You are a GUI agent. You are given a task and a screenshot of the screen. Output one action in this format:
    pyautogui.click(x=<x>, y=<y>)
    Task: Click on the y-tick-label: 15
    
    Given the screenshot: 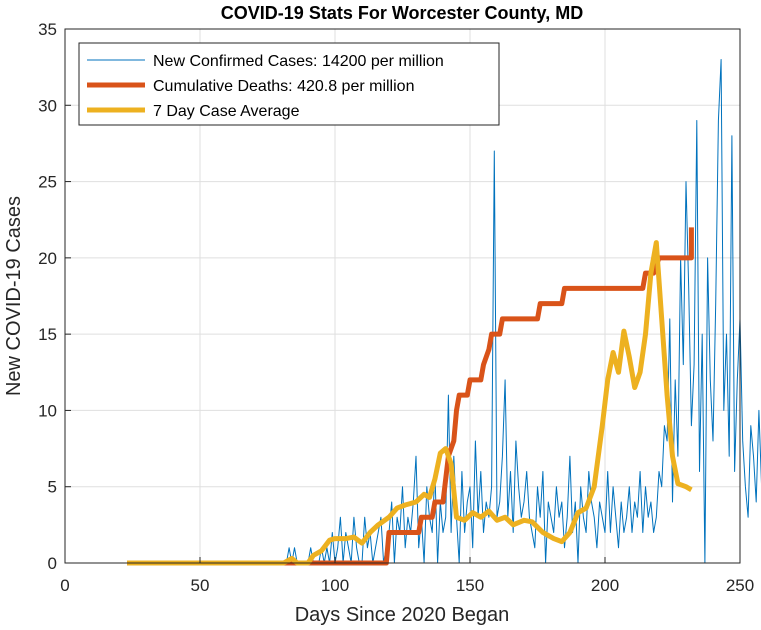 What is the action you would take?
    pyautogui.click(x=47, y=334)
    